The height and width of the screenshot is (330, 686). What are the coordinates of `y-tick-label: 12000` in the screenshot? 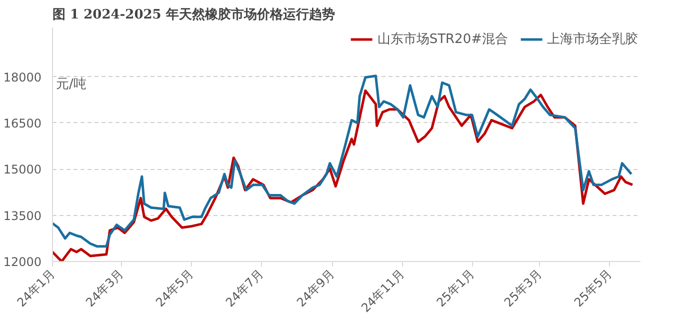 It's located at (22, 262).